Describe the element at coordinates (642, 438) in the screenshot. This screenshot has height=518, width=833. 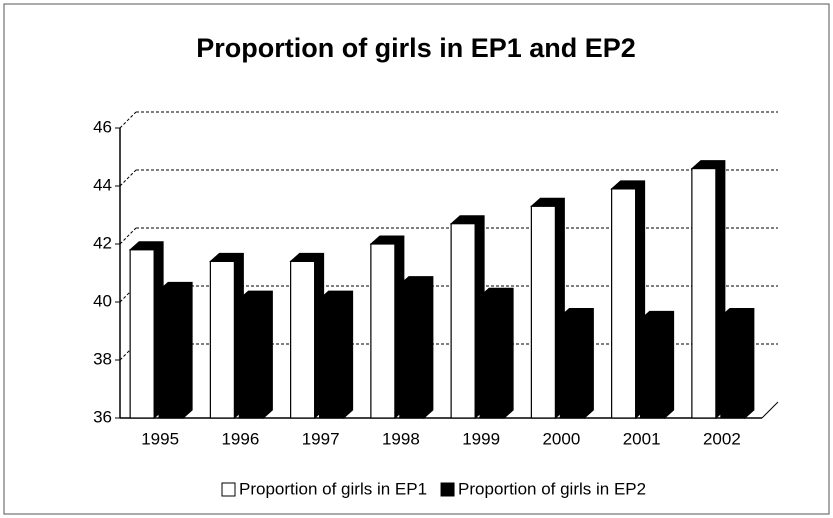
I see `x-tick-label: 2001` at that location.